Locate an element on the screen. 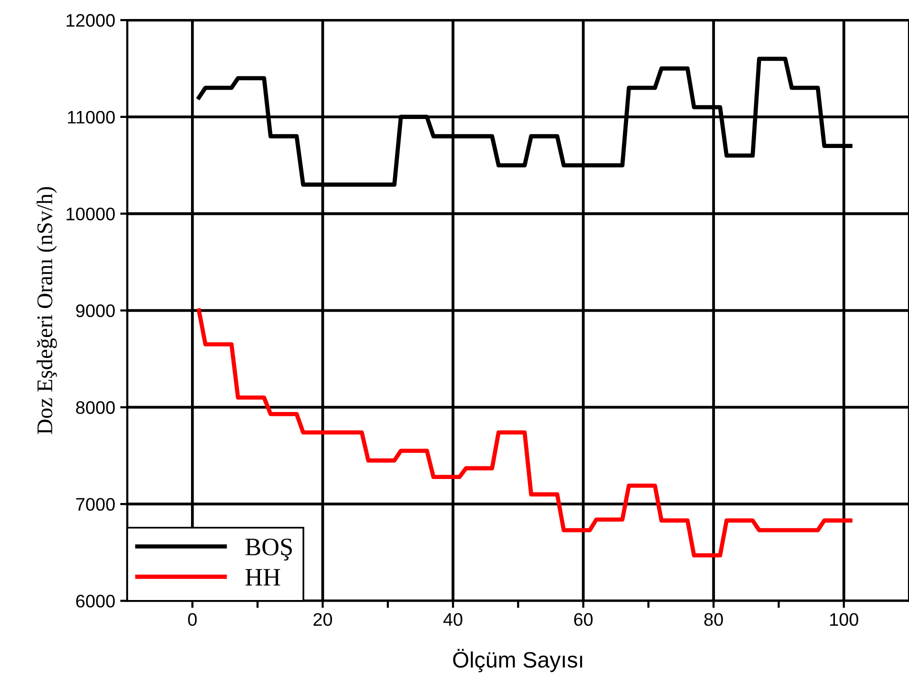  y-tick-label: 6000 is located at coordinates (95, 601).